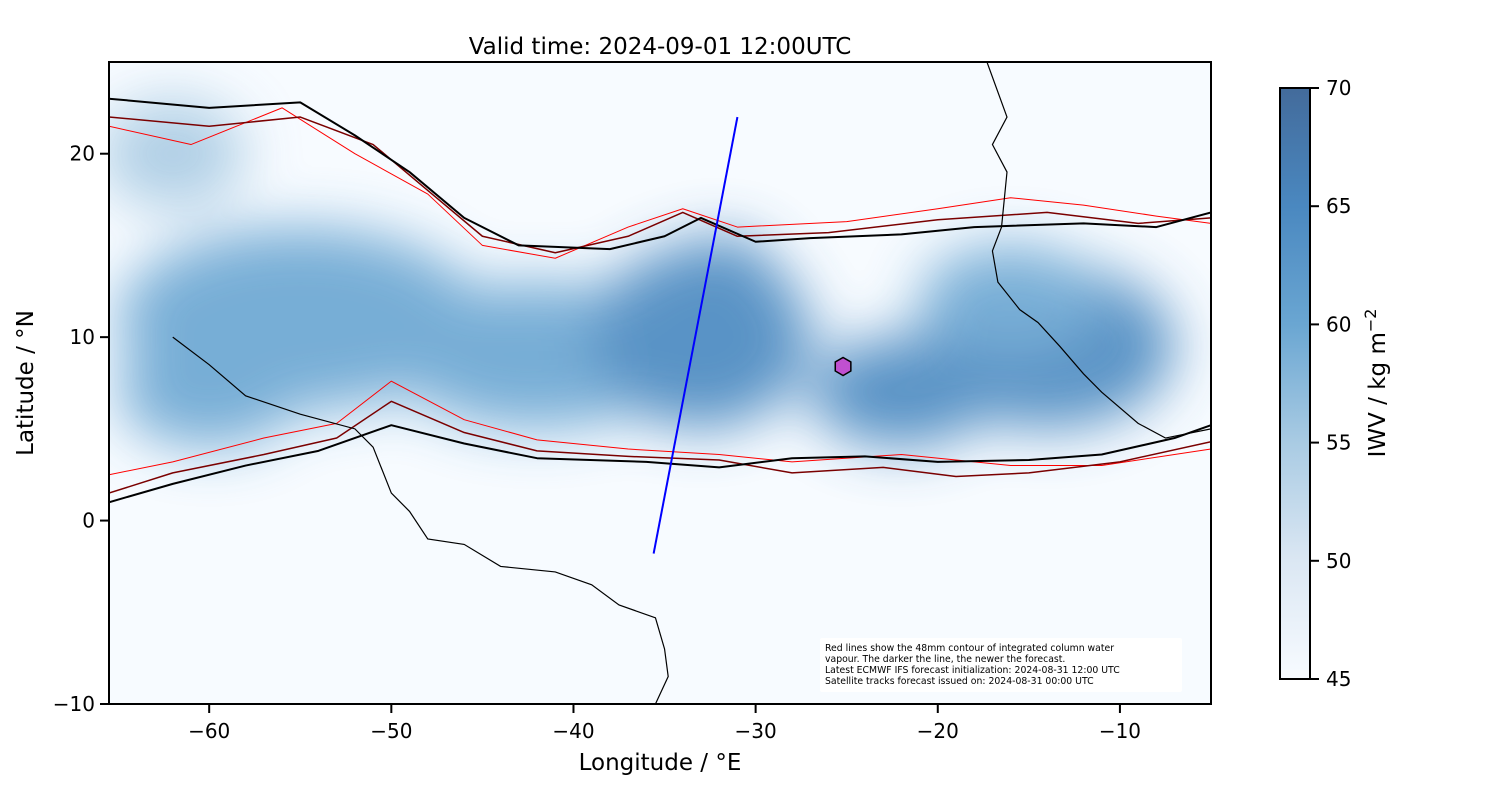 This screenshot has height=800, width=1500. What do you see at coordinates (209, 731) in the screenshot?
I see `x-tick-label: −60` at bounding box center [209, 731].